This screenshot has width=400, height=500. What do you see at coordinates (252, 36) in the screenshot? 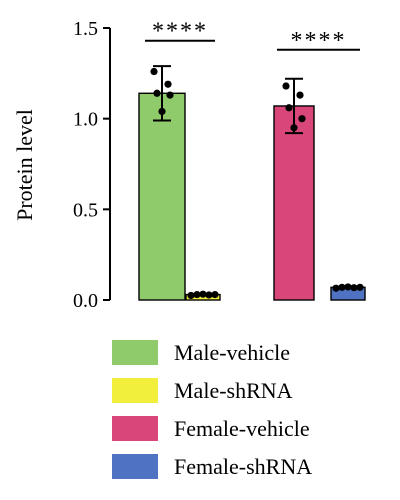
I see `significance-annotations: **** ****` at bounding box center [252, 36].